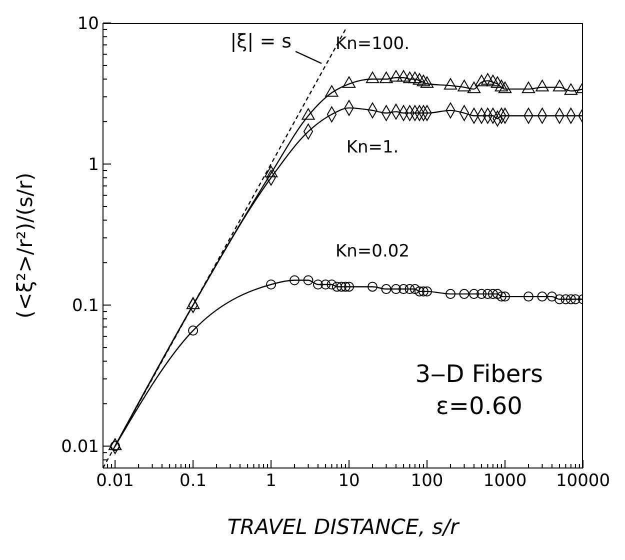  Describe the element at coordinates (193, 481) in the screenshot. I see `x-tick-label: 0.1` at that location.